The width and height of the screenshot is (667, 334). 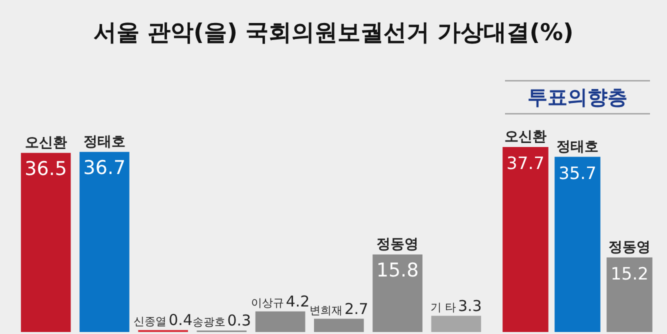 I want to click on data-label: 15.2, so click(x=629, y=274).